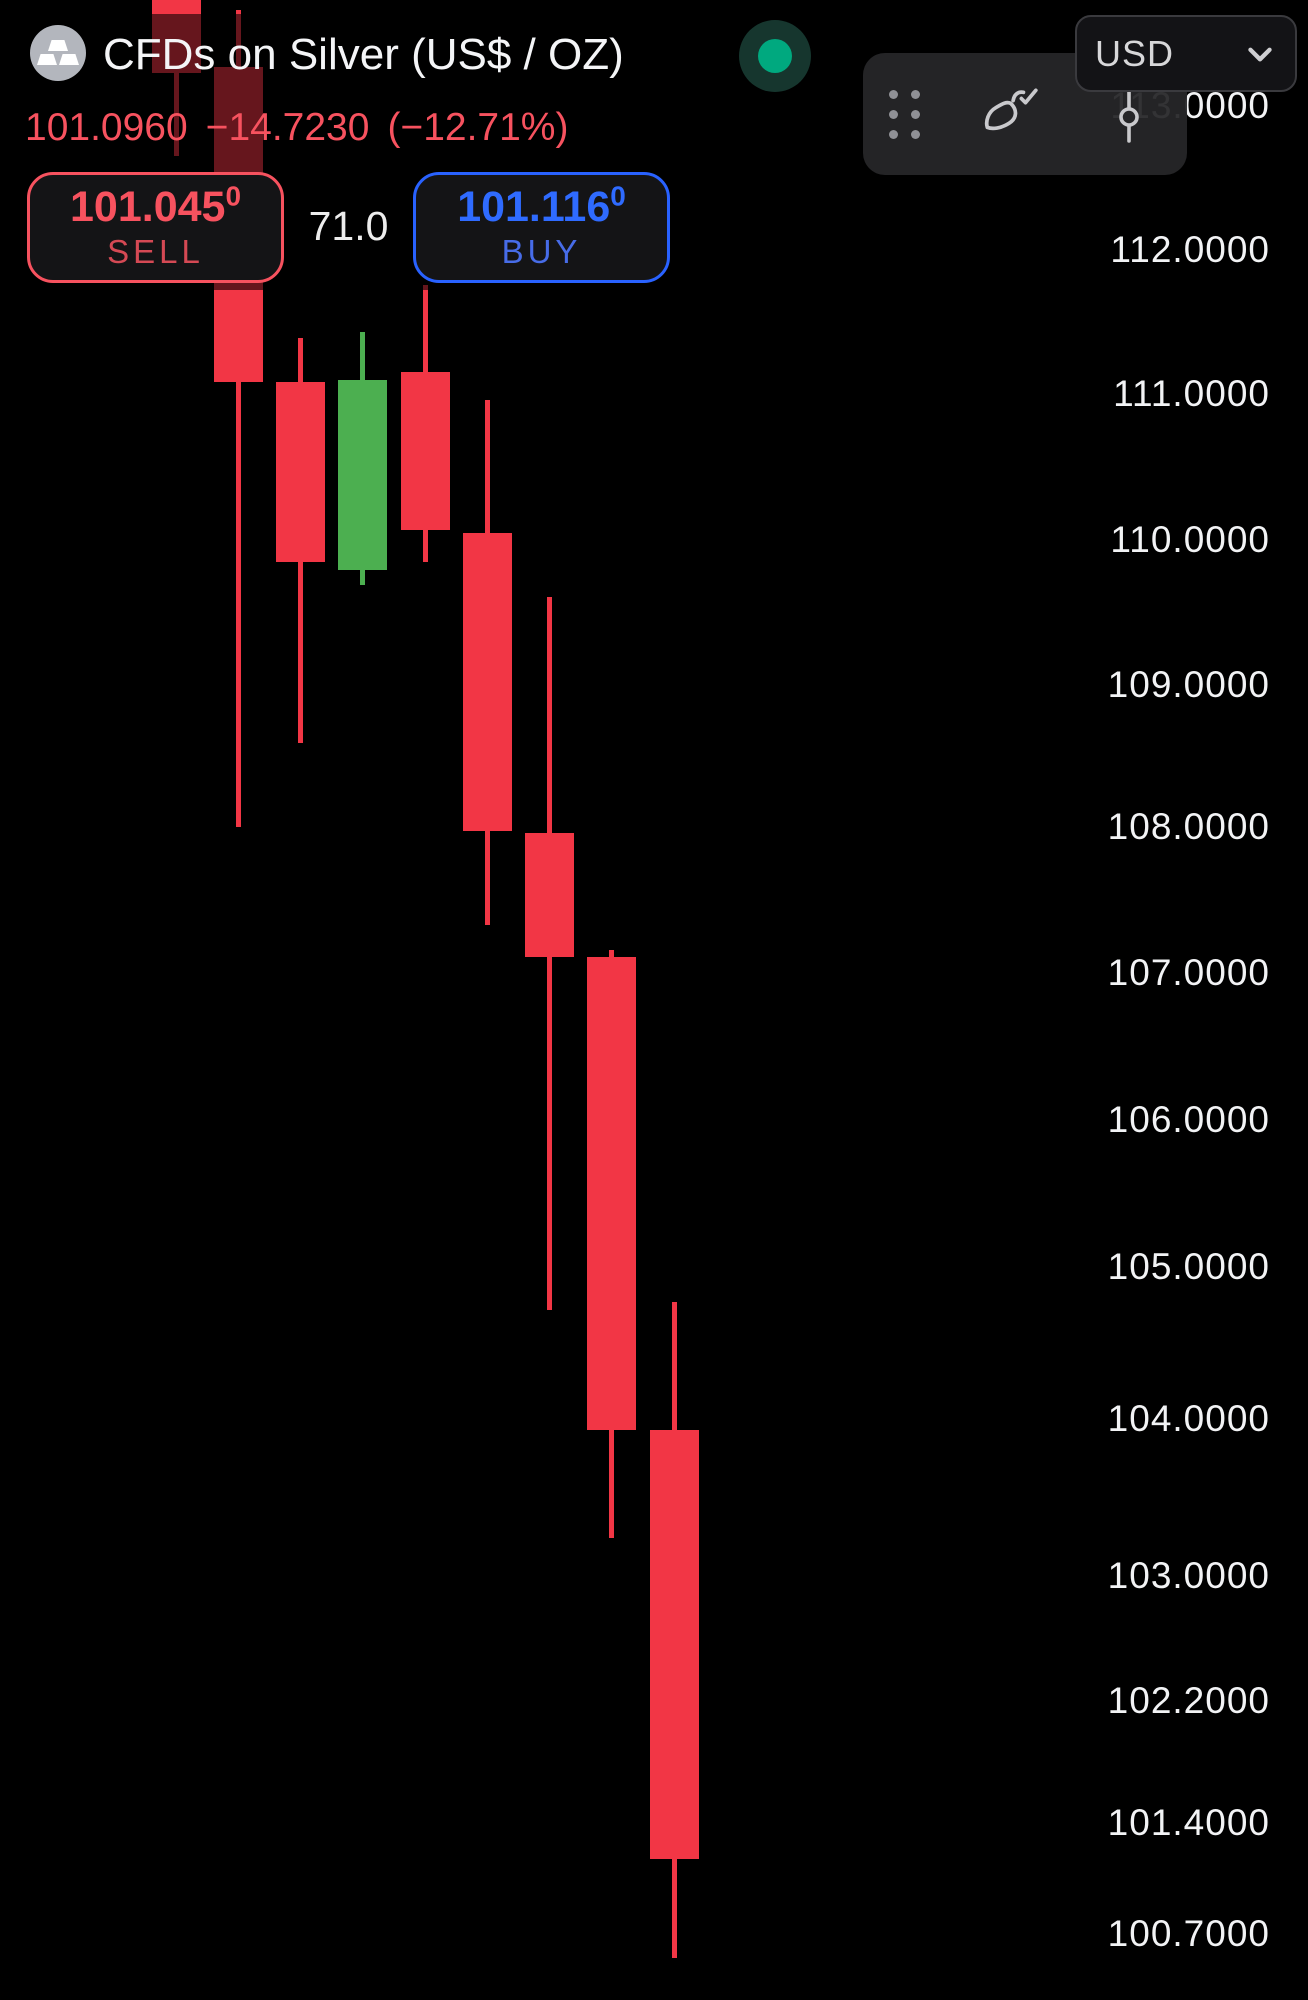 The height and width of the screenshot is (2000, 1308). What do you see at coordinates (1188, 1119) in the screenshot?
I see `price-axis-label: 106.0000` at bounding box center [1188, 1119].